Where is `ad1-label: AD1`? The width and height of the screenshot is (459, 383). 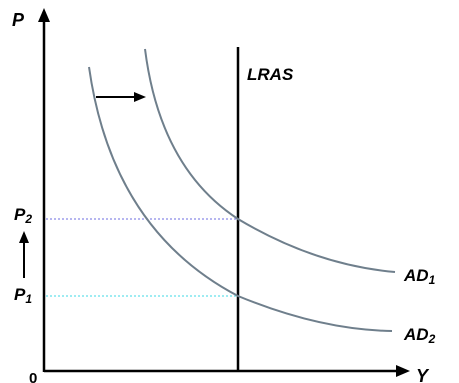
ad1-label: AD1 is located at coordinates (419, 276).